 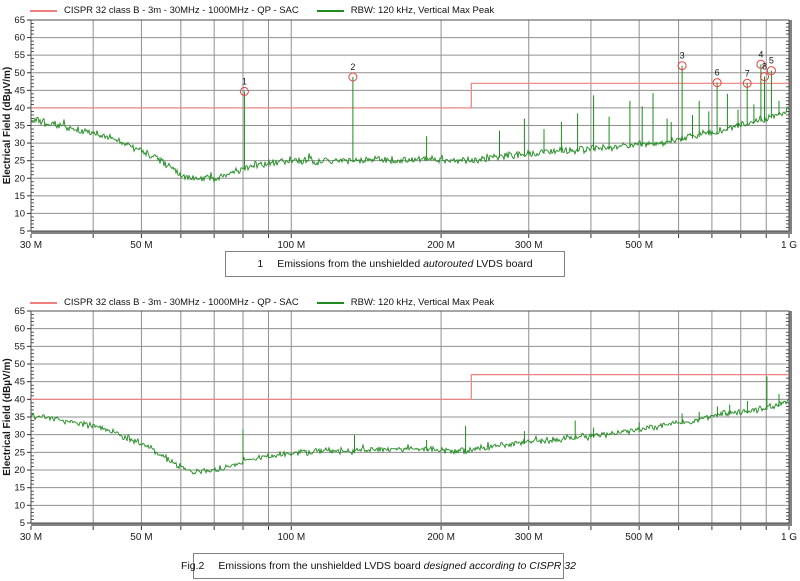 I want to click on peak-marker-number: 5, so click(x=771, y=61).